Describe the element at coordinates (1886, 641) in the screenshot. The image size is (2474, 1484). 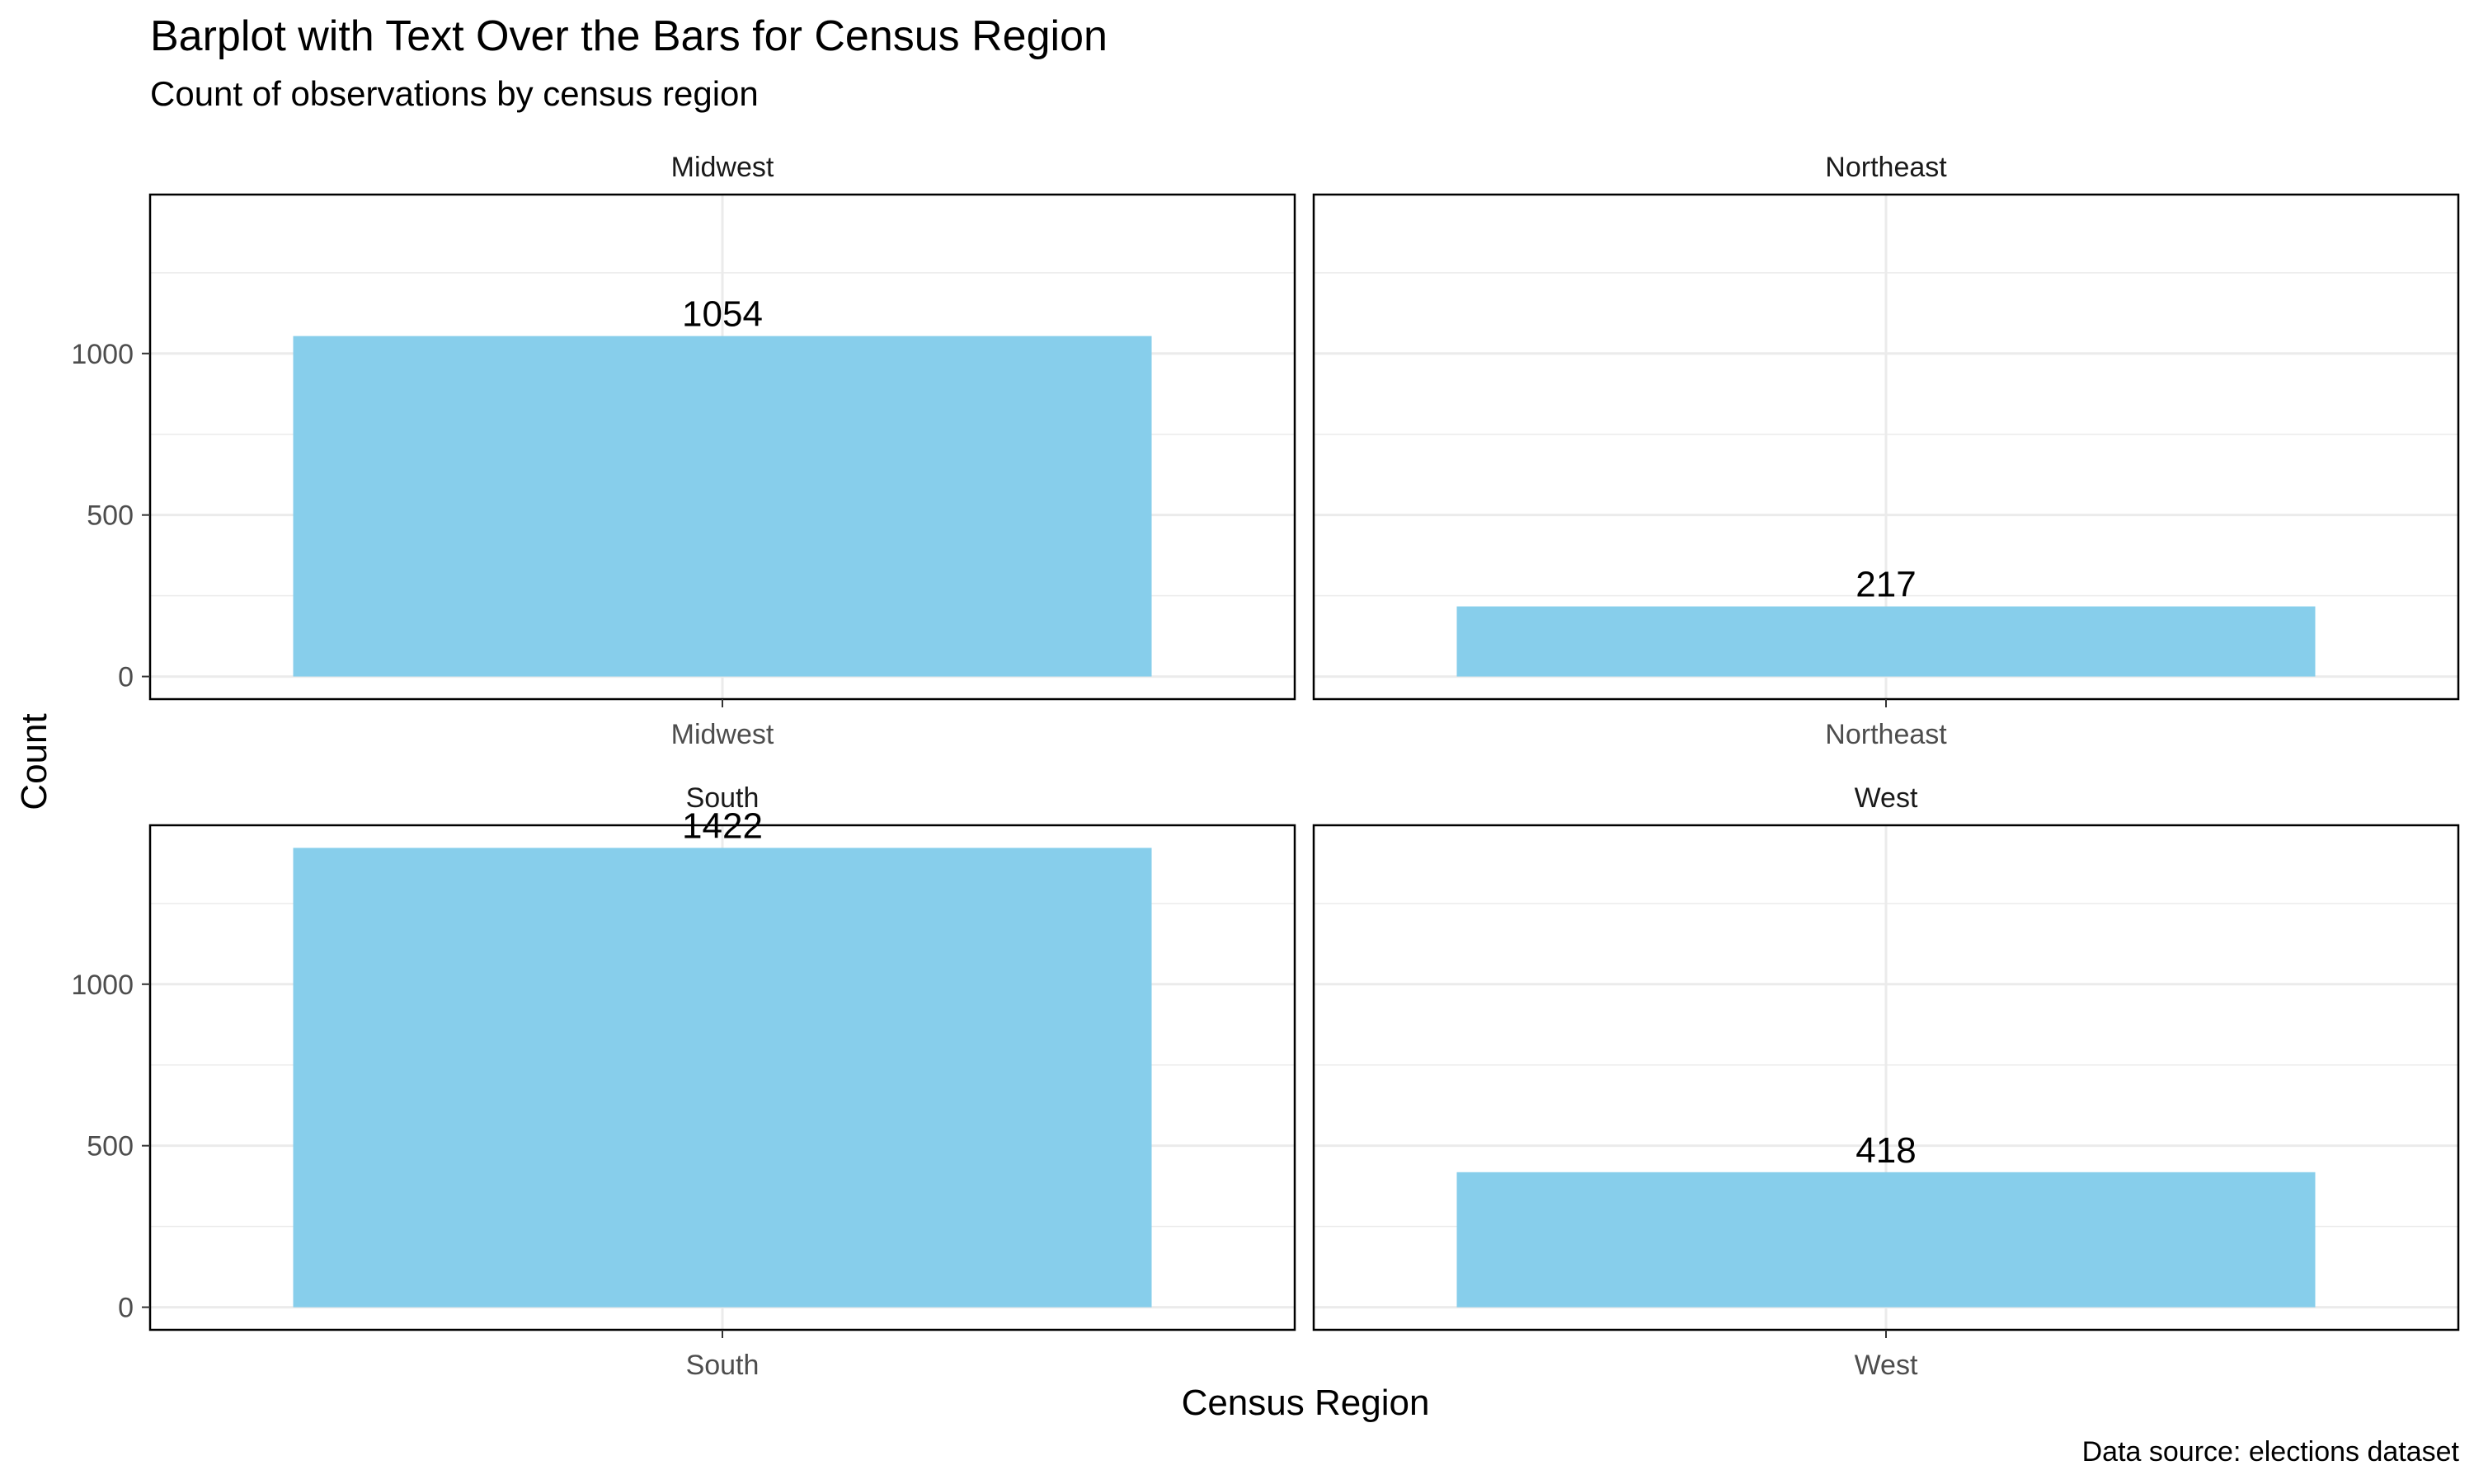
I see `bar-northeast` at that location.